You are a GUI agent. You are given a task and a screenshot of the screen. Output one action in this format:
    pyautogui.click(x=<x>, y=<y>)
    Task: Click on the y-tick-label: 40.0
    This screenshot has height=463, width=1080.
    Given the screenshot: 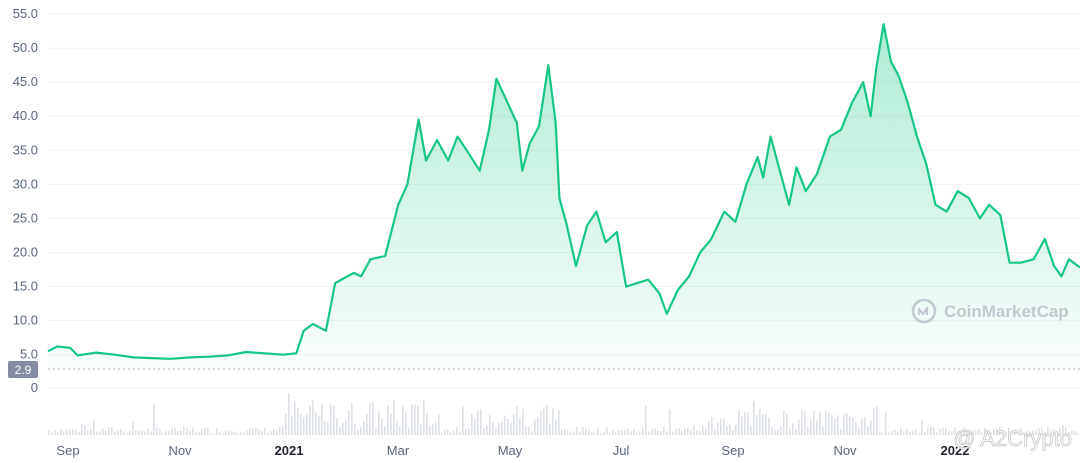 What is the action you would take?
    pyautogui.click(x=25, y=115)
    